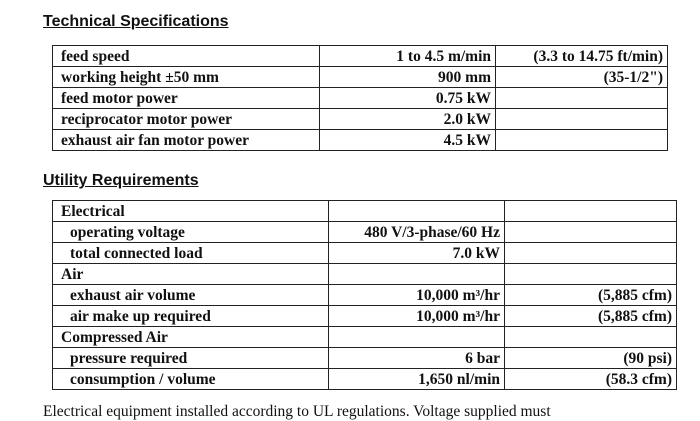 Image resolution: width=700 pixels, height=421 pixels. I want to click on parameter-cell: consumption / volume, so click(190, 379).